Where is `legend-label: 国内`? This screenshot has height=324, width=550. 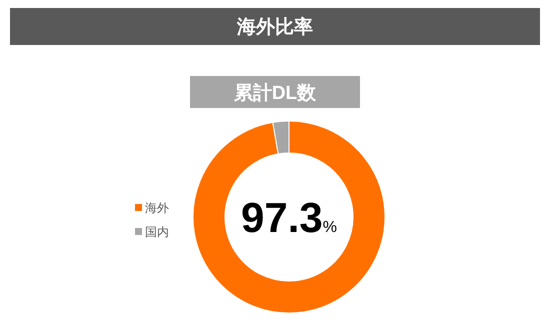 legend-label: 国内 is located at coordinates (157, 232).